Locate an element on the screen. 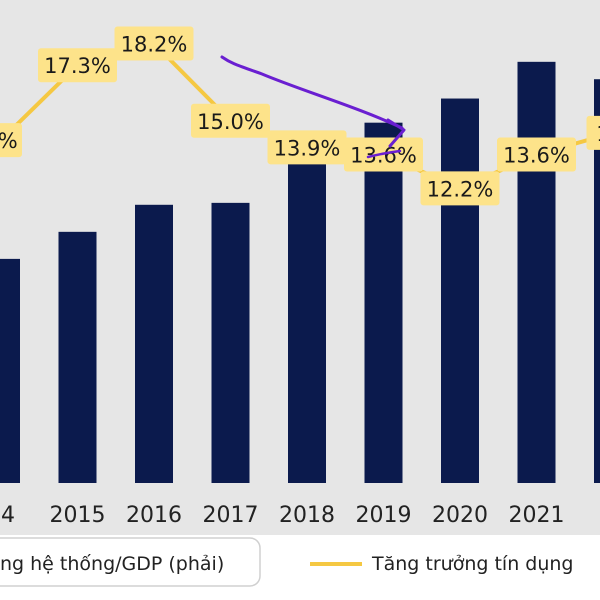  legend-label-line: Tăng trưởng tín dụng is located at coordinates (472, 564).